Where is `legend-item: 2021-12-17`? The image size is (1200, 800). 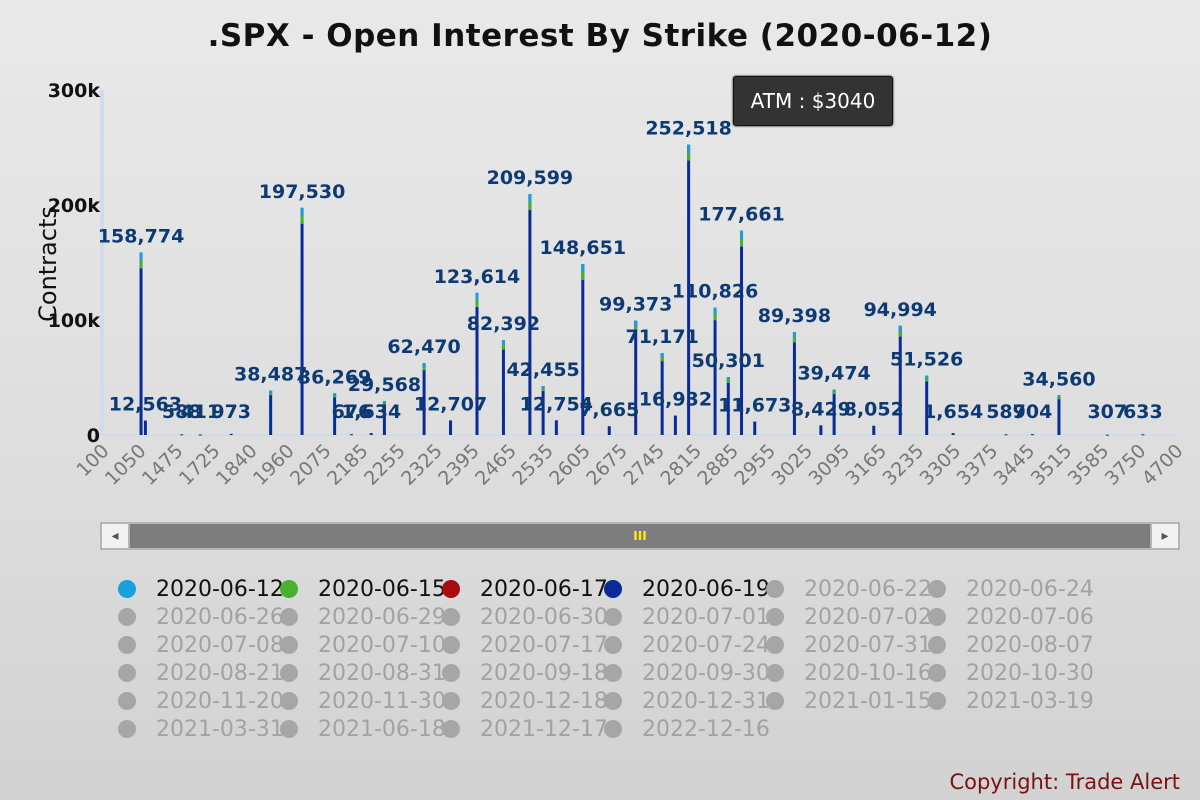
legend-item: 2021-12-17 is located at coordinates (525, 729).